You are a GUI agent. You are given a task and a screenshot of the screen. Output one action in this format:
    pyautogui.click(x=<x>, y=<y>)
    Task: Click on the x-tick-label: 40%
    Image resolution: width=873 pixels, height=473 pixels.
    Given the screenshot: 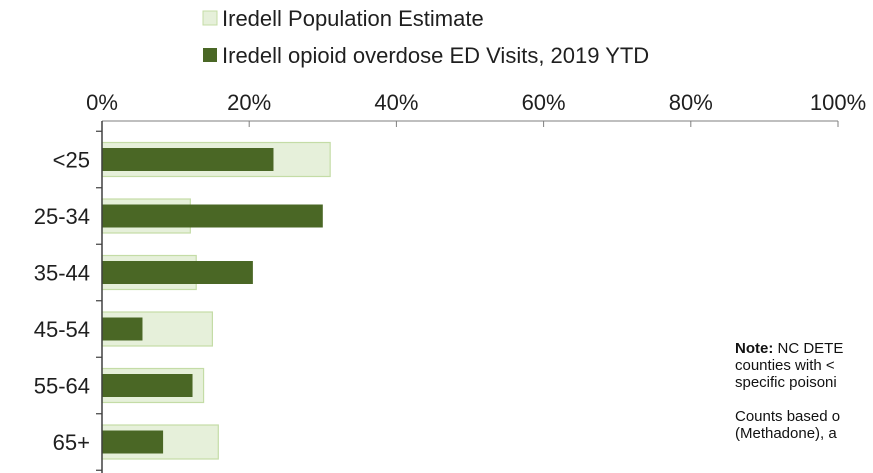 What is the action you would take?
    pyautogui.click(x=396, y=102)
    